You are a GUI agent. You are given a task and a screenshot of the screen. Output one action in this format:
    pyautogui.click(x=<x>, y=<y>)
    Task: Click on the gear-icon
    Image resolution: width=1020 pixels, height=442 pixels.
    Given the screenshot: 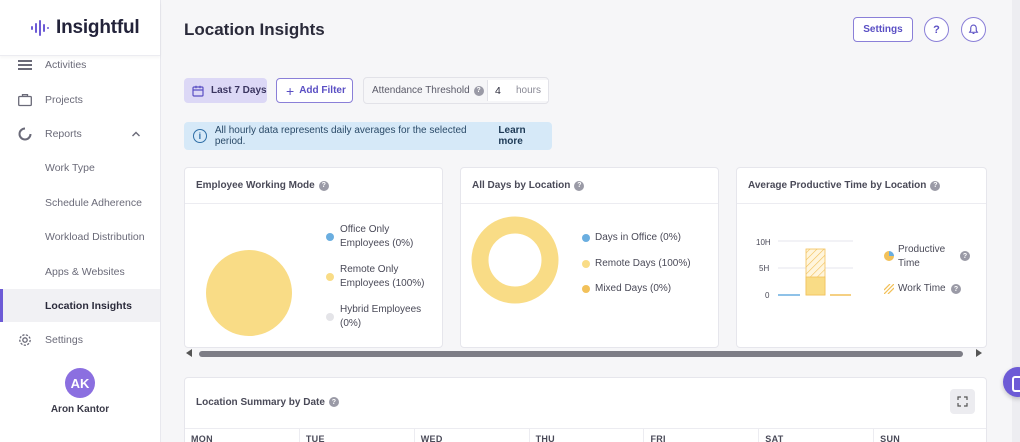 What is the action you would take?
    pyautogui.click(x=25, y=340)
    